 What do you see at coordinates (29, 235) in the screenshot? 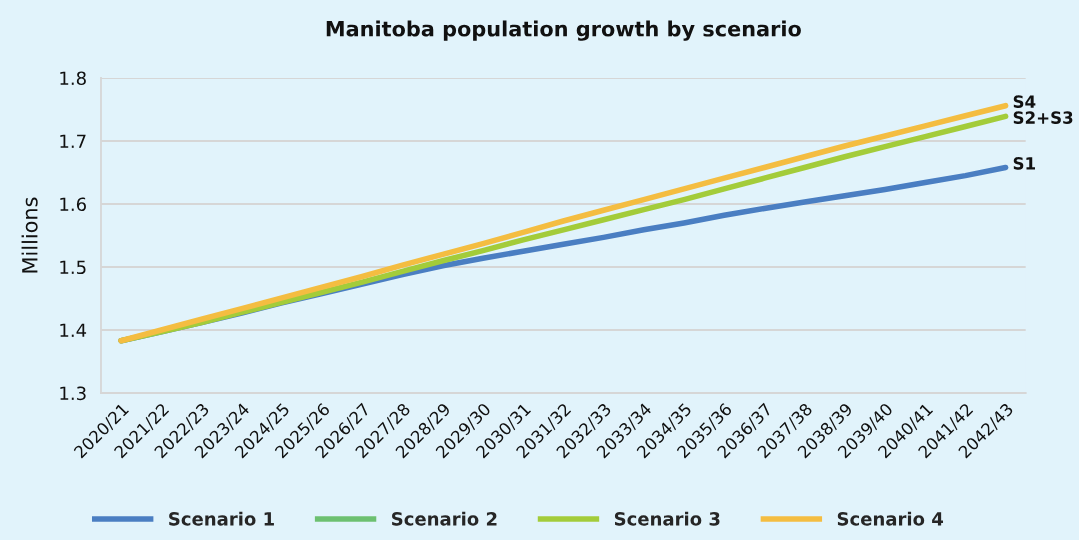
I see `y-axis-title: Millions` at bounding box center [29, 235].